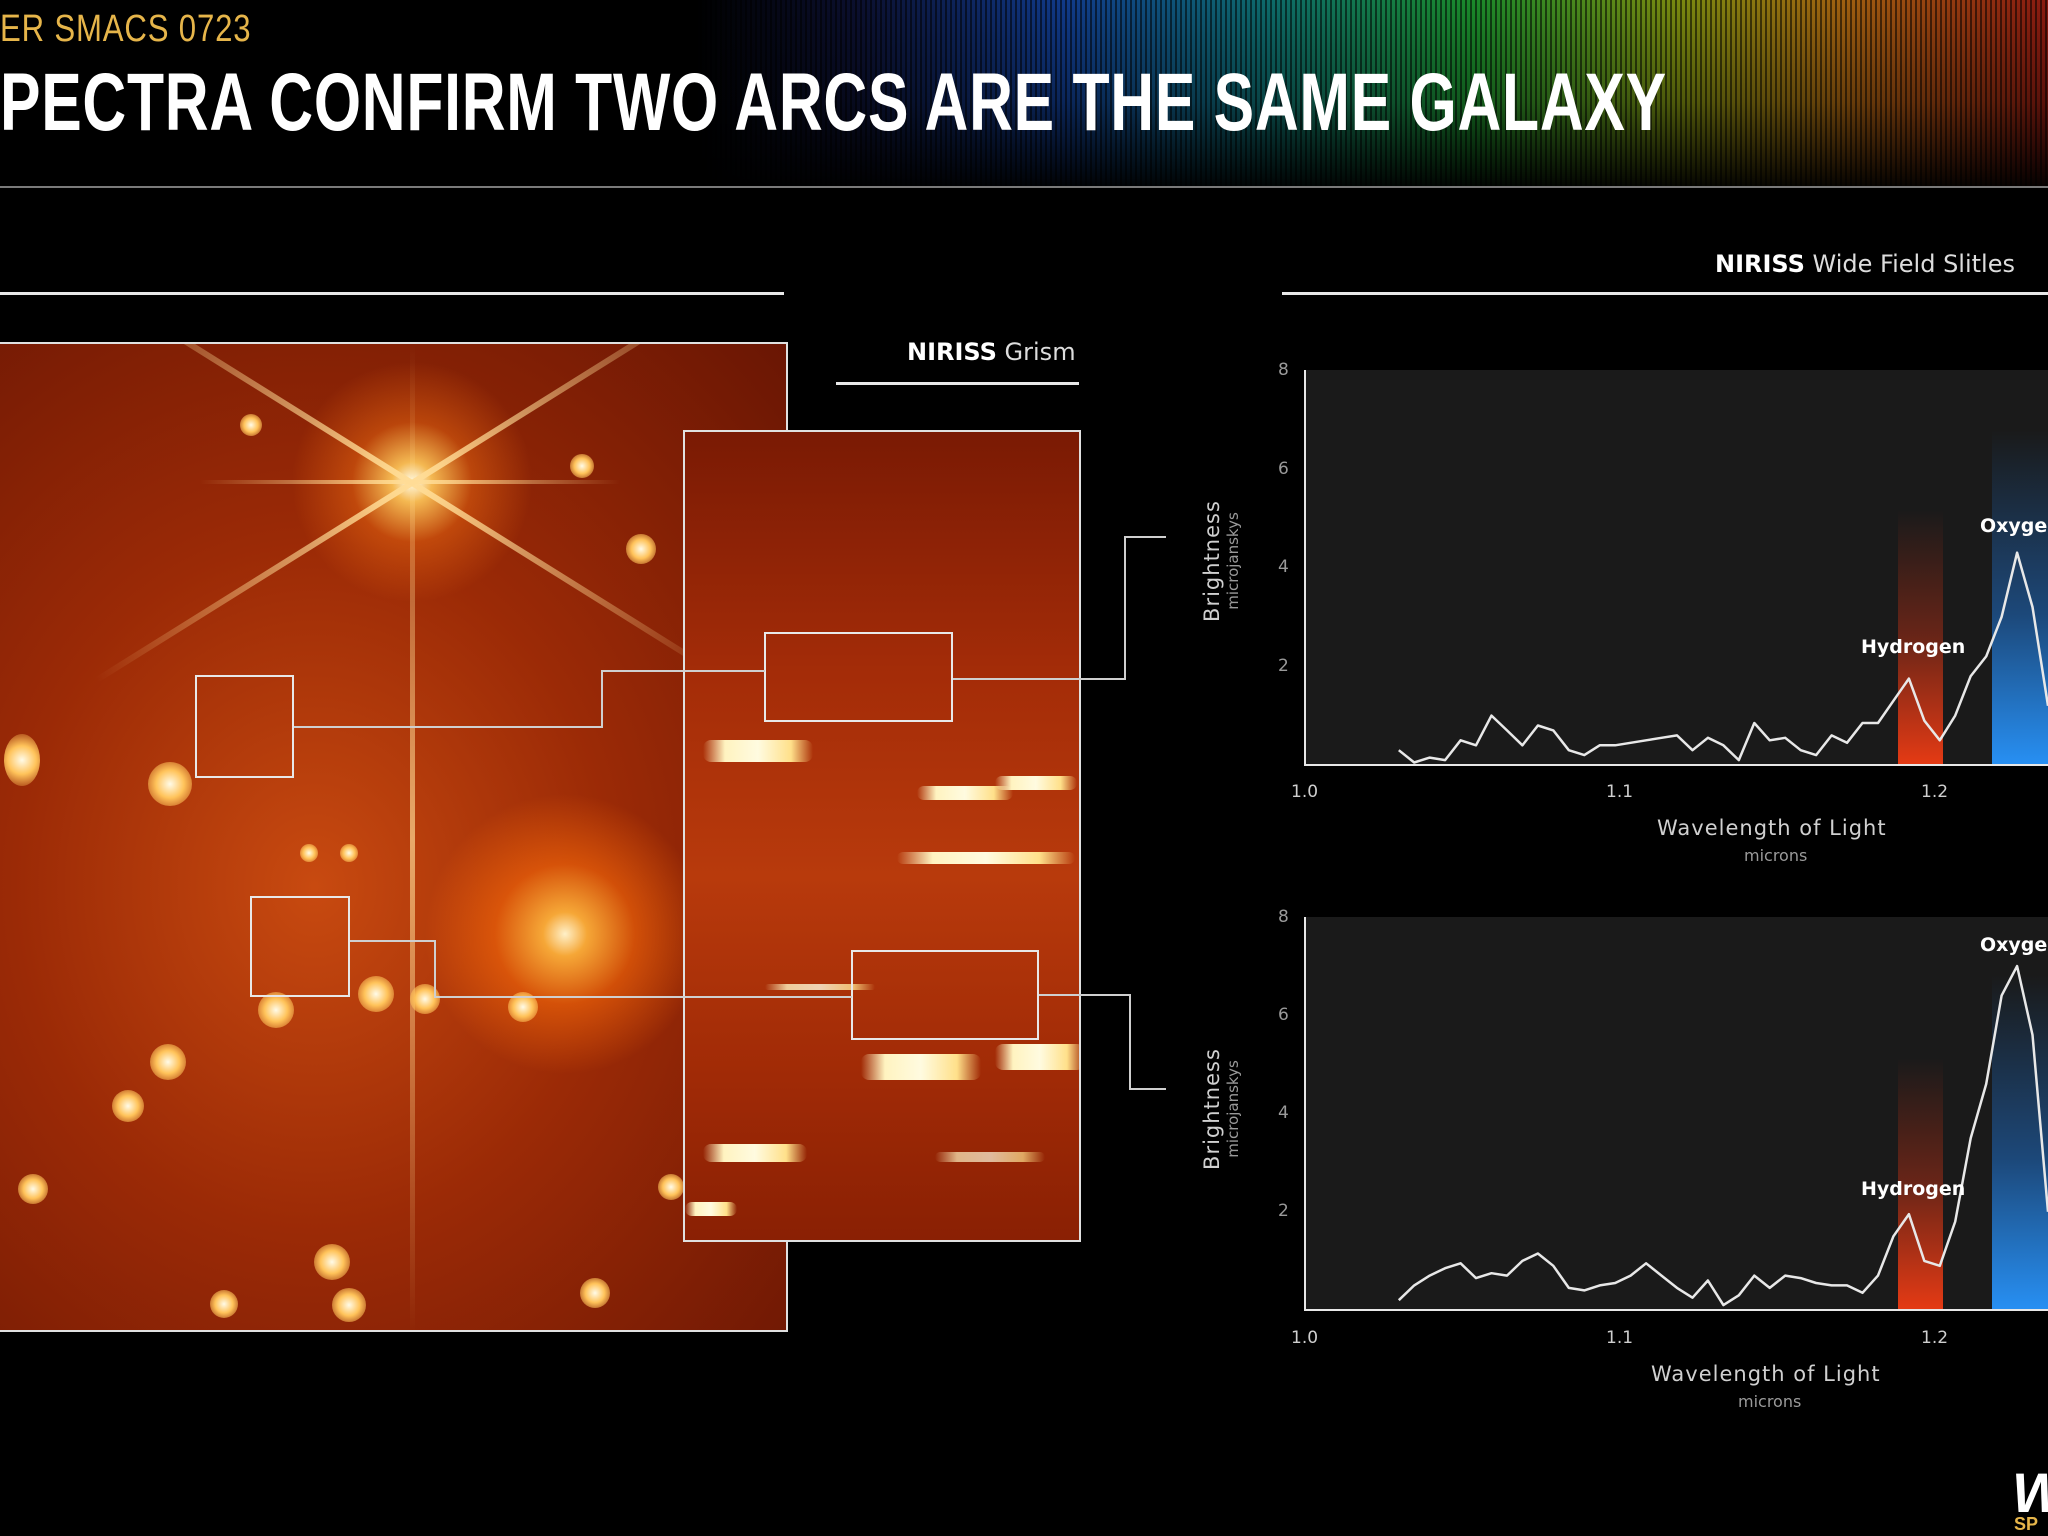 The height and width of the screenshot is (1536, 2048). I want to click on agency-logo: W, so click(2030, 1492).